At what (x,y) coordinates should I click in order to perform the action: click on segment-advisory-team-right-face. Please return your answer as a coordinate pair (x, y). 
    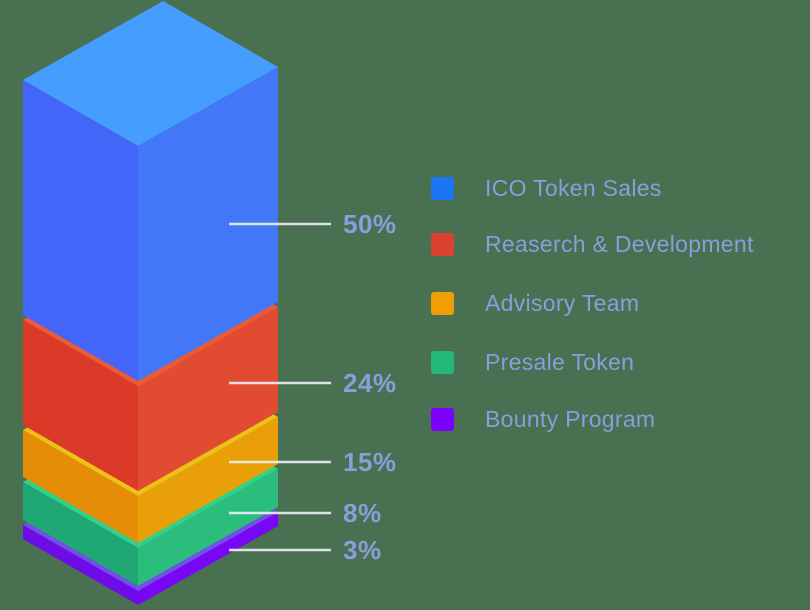
    Looking at the image, I should click on (208, 480).